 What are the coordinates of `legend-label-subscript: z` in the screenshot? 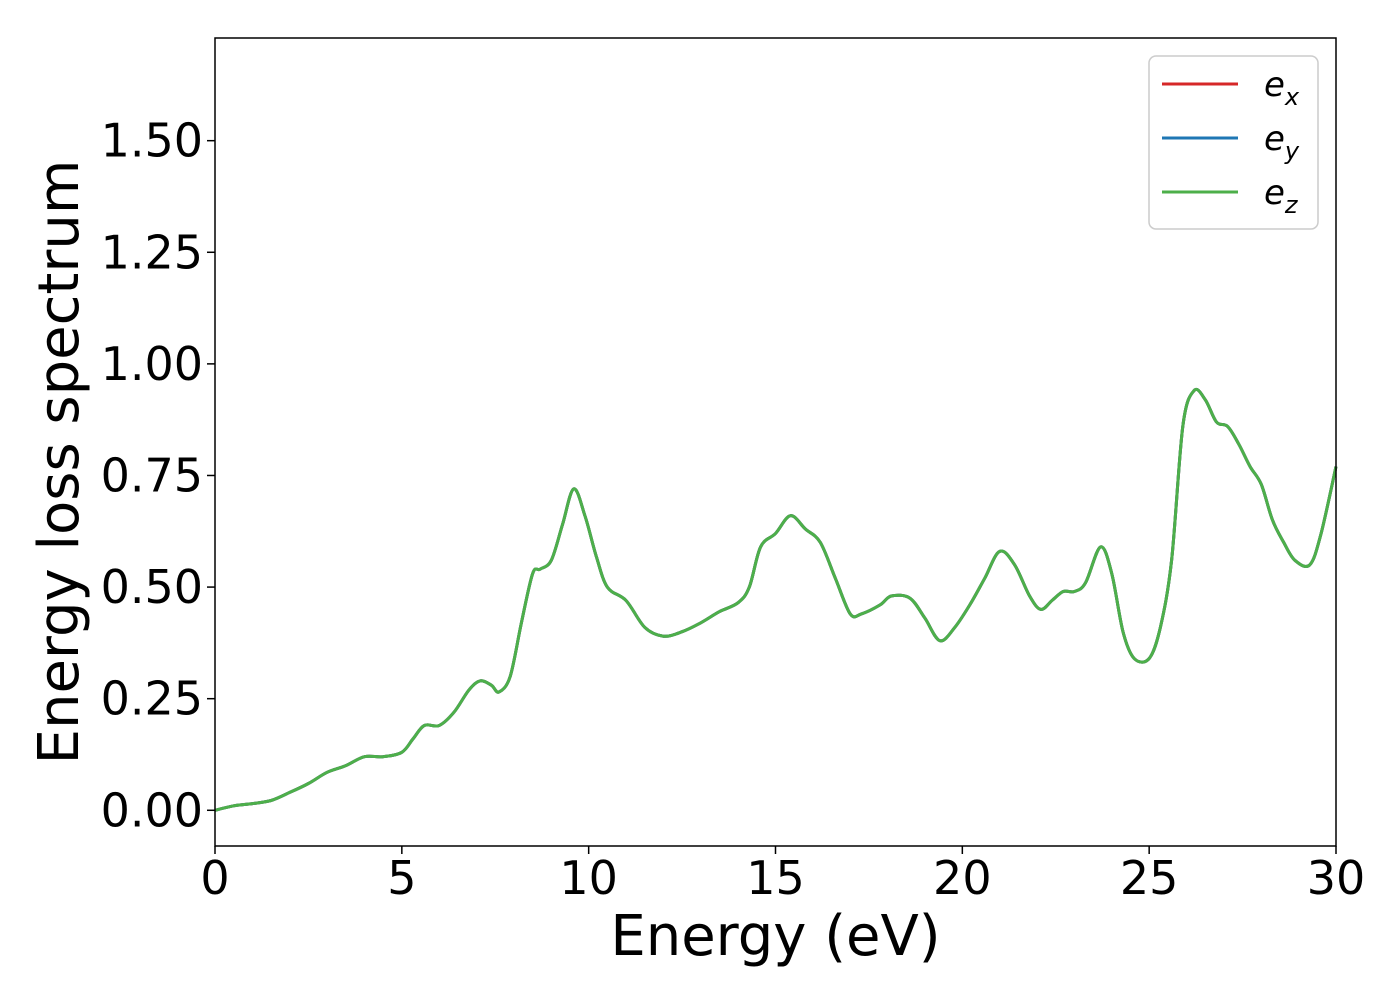 It's located at (1291, 205).